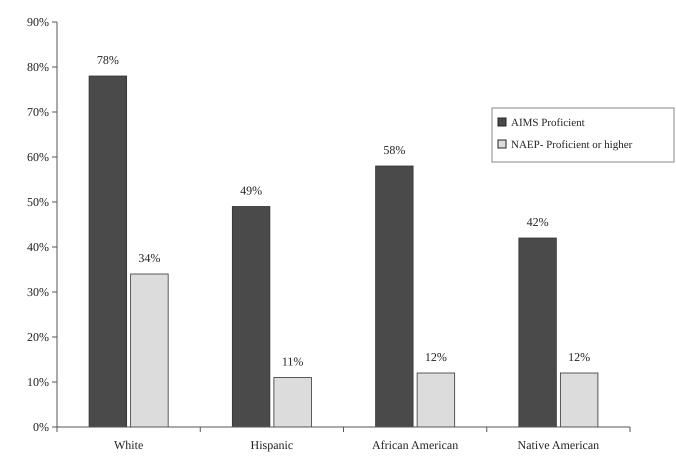 This screenshot has width=676, height=460. What do you see at coordinates (38, 337) in the screenshot?
I see `y-tick-label: 20%` at bounding box center [38, 337].